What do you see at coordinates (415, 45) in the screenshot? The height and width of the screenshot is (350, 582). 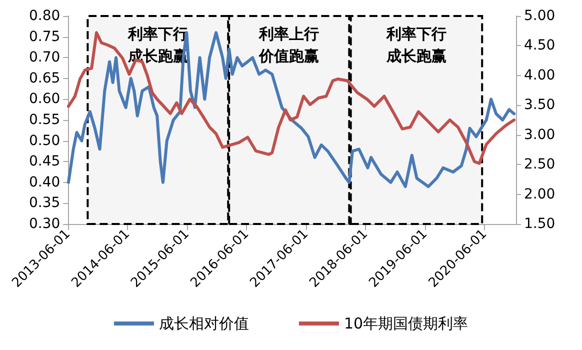 I see `band-label: 利率下行成长跑赢` at bounding box center [415, 45].